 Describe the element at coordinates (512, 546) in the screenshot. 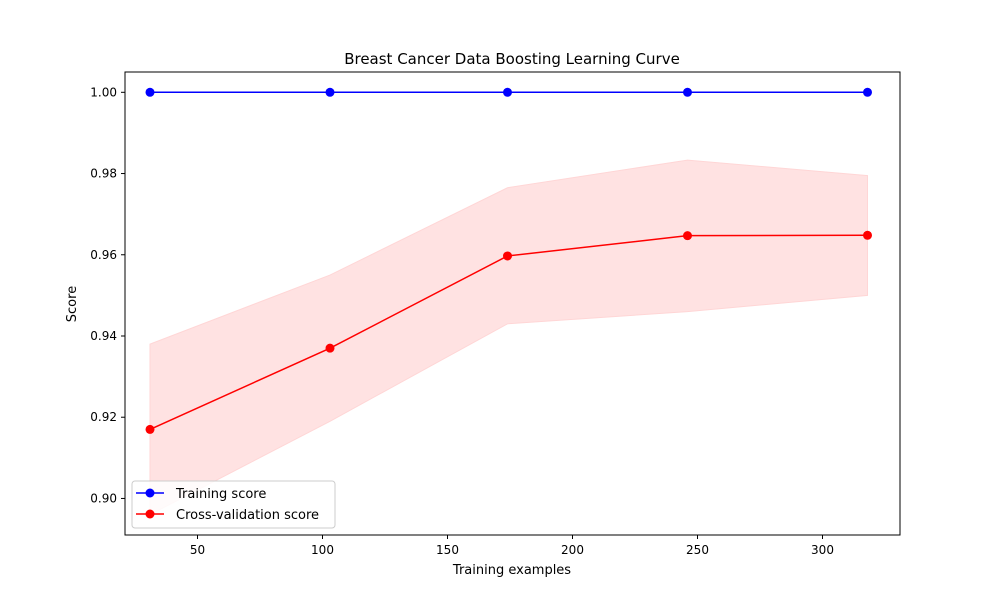

I see `x-axis-ticks: 50 100 150 200 250 300` at that location.